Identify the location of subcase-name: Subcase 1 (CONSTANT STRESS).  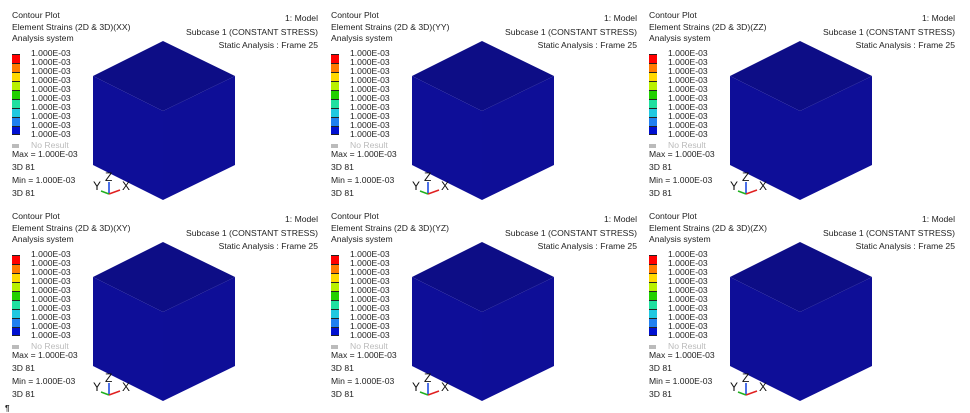
(571, 31).